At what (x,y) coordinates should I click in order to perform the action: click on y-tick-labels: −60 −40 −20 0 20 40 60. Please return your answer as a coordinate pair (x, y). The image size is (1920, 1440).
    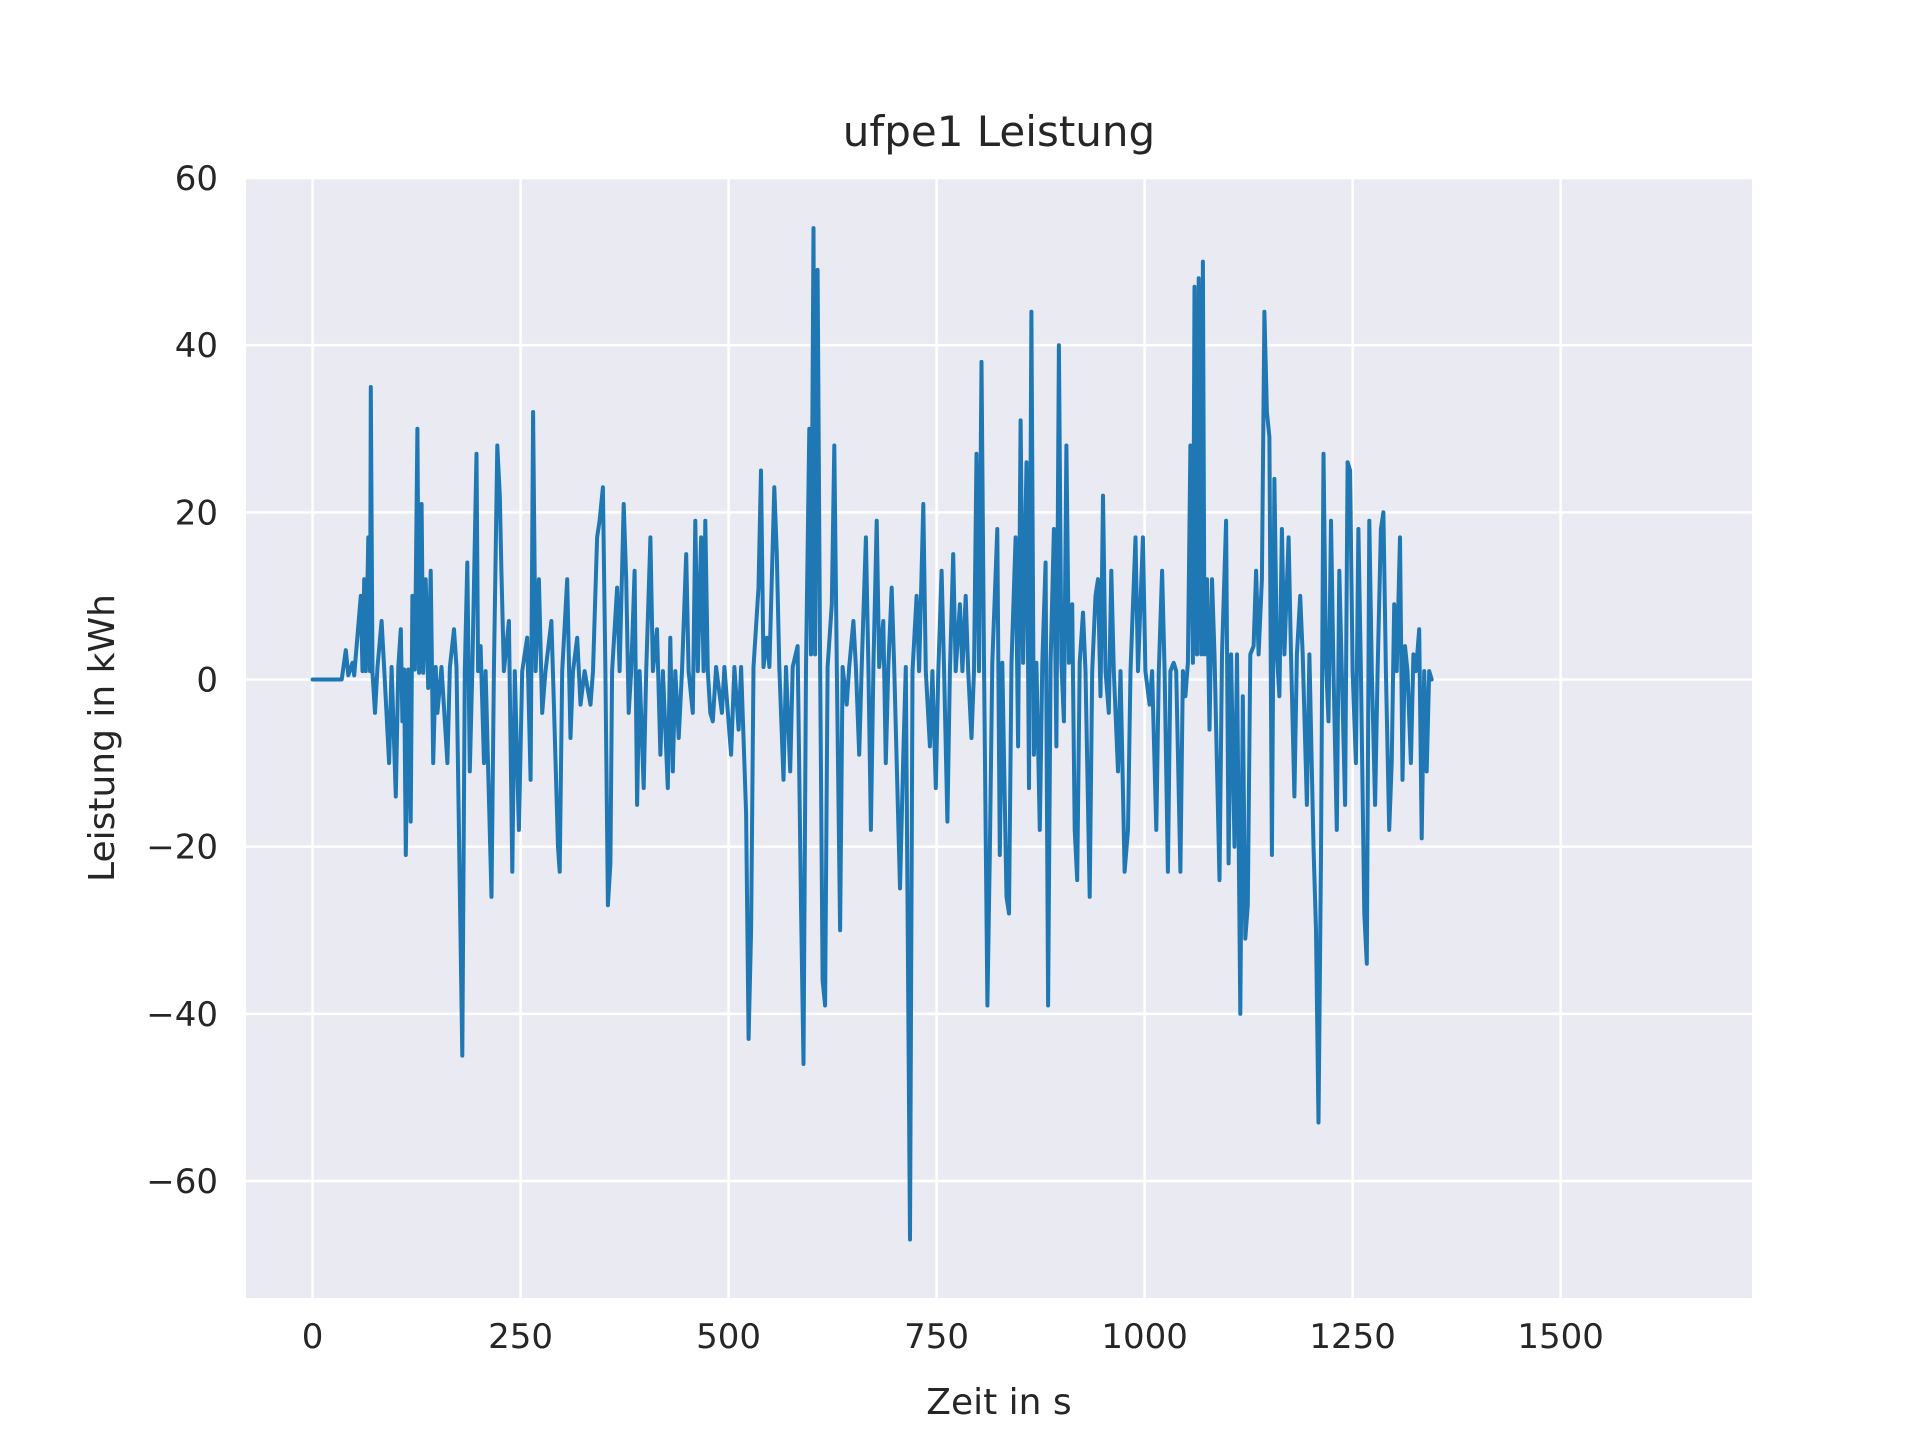
    Looking at the image, I should click on (182, 680).